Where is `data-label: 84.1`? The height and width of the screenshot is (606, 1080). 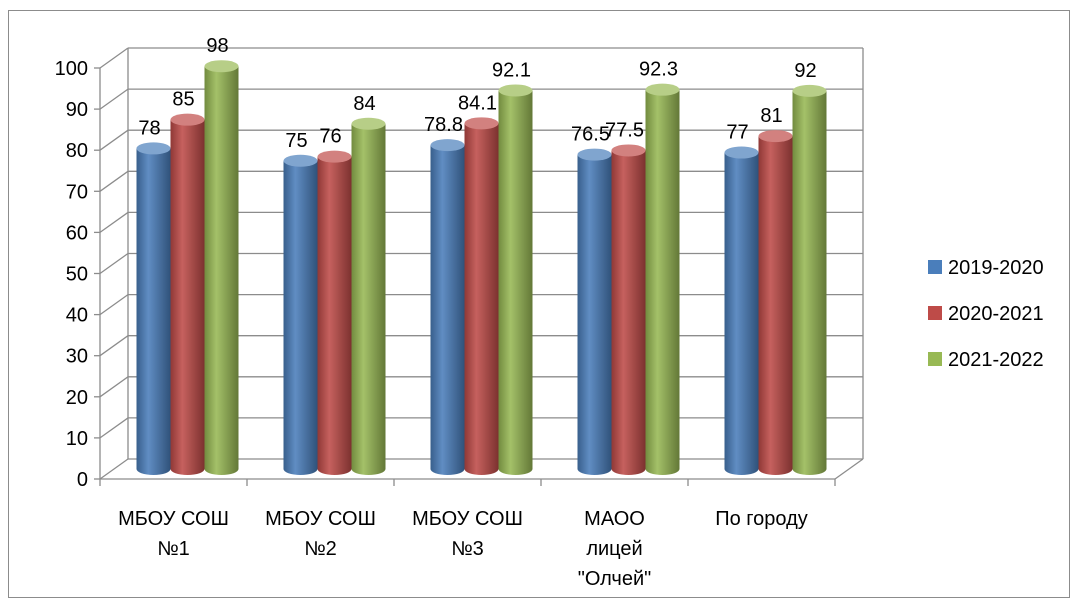
data-label: 84.1 is located at coordinates (477, 103).